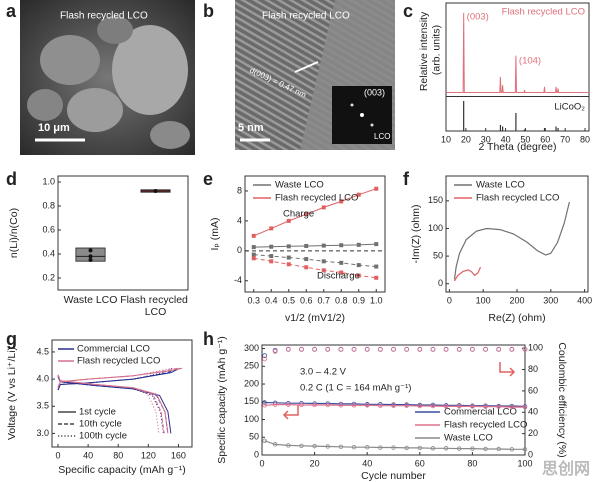  I want to click on x-axis-label: Specific capacity (mAh g⁻¹), so click(122, 470).